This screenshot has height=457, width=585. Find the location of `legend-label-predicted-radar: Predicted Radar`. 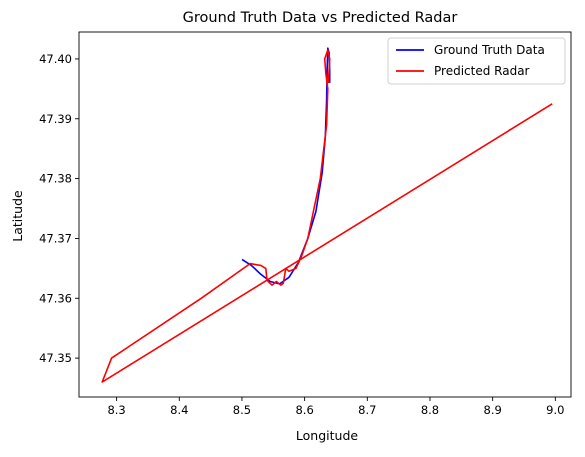

legend-label-predicted-radar: Predicted Radar is located at coordinates (482, 71).